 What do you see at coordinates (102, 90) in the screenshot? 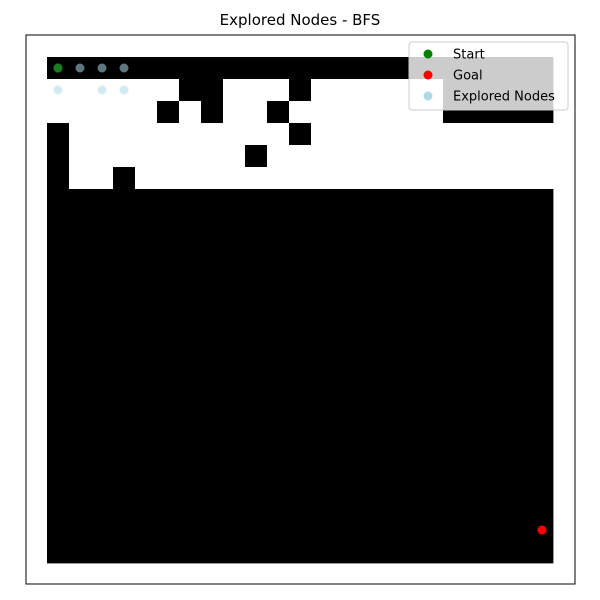
I see `explored-node-point` at bounding box center [102, 90].